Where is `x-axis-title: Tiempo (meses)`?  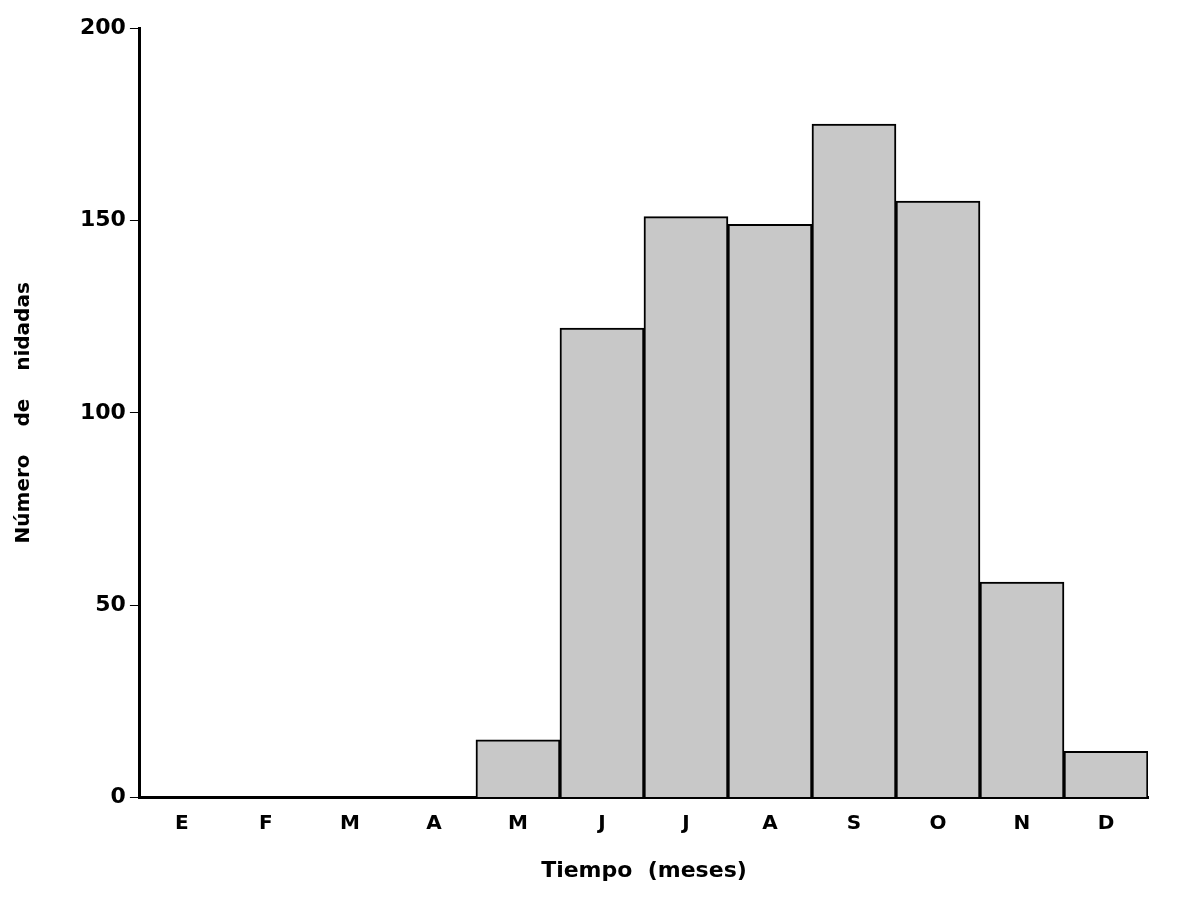 x-axis-title: Tiempo (meses) is located at coordinates (644, 869).